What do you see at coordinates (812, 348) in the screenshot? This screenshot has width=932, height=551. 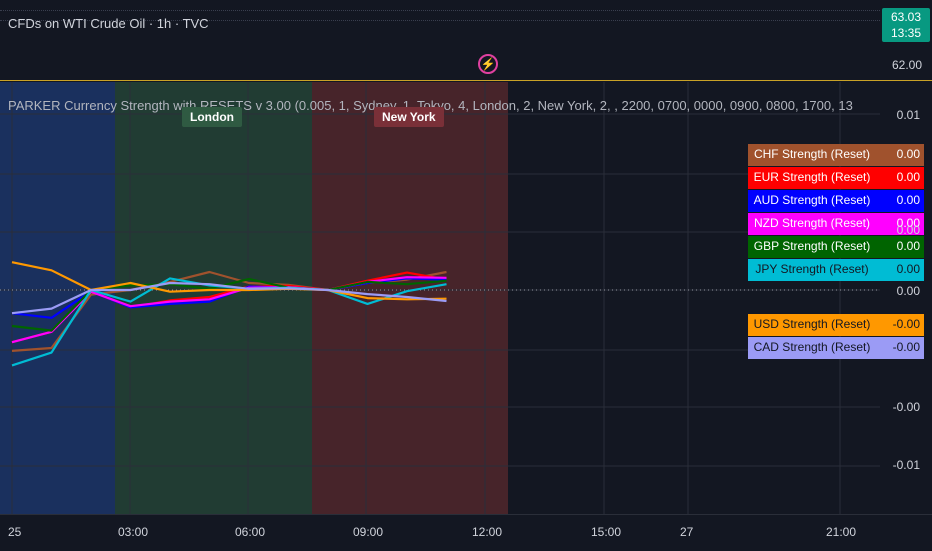 I see `currency-name: CAD Strength (Reset)` at bounding box center [812, 348].